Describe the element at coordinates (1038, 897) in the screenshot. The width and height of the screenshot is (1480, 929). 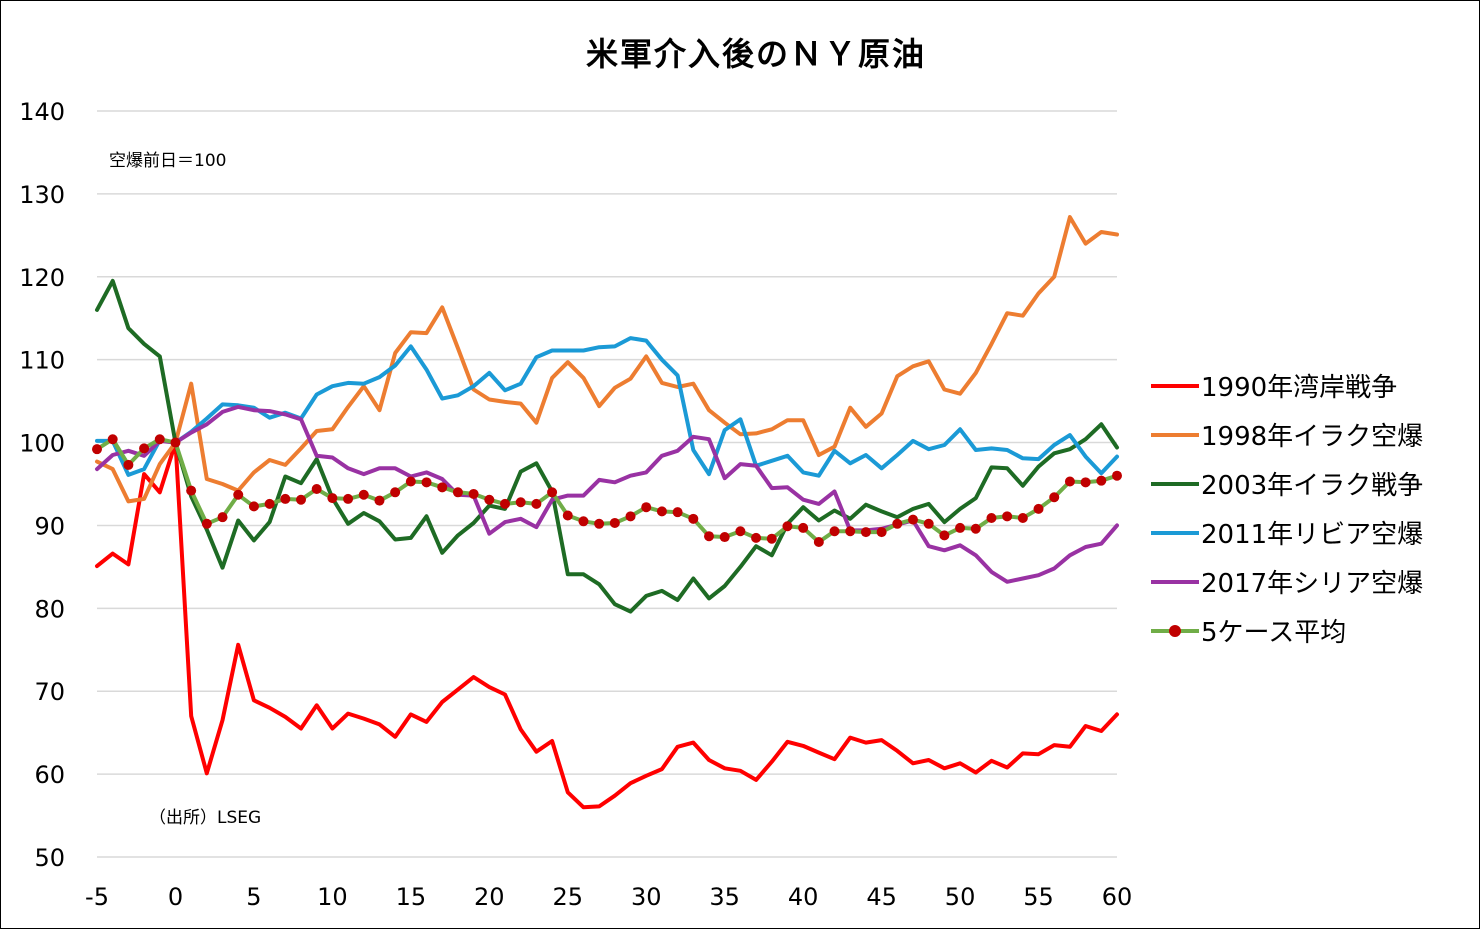
I see `x-tick-label: 55` at that location.